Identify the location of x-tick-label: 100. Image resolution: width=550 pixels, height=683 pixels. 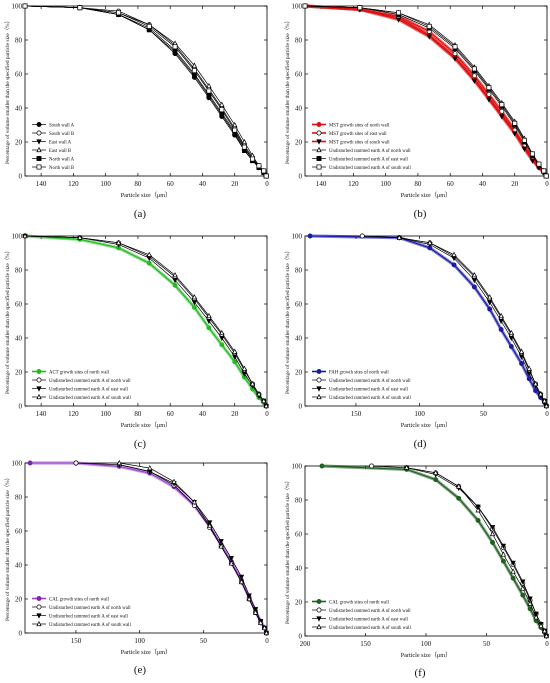
(385, 184).